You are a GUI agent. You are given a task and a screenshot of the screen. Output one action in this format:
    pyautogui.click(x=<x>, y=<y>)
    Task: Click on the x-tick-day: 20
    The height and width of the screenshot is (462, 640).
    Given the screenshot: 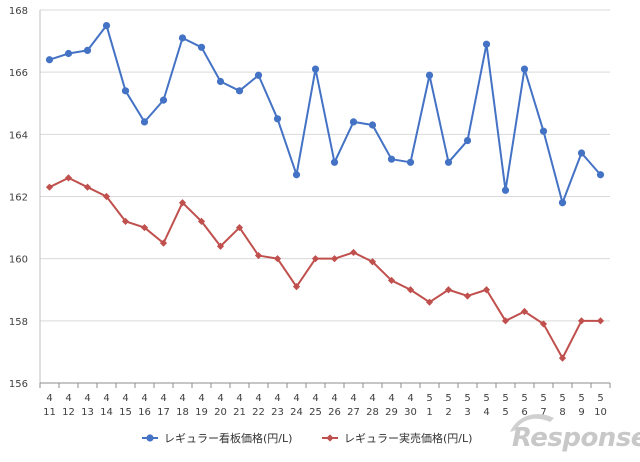 What is the action you would take?
    pyautogui.click(x=220, y=412)
    